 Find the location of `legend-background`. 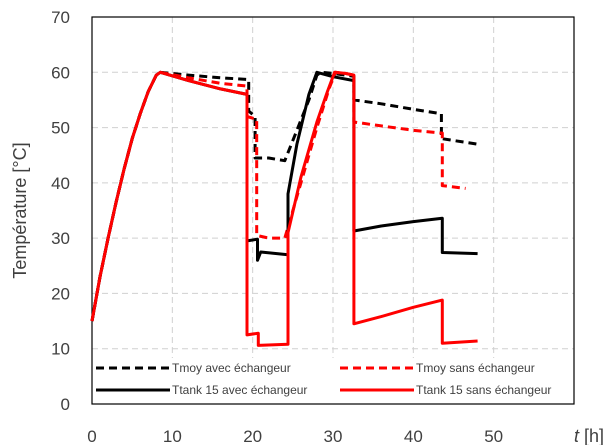

legend-background is located at coordinates (333, 380).